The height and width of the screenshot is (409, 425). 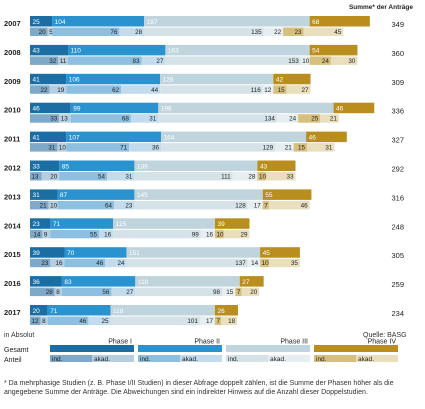 I want to click on bar-value-phase-3: 115, so click(x=121, y=224).